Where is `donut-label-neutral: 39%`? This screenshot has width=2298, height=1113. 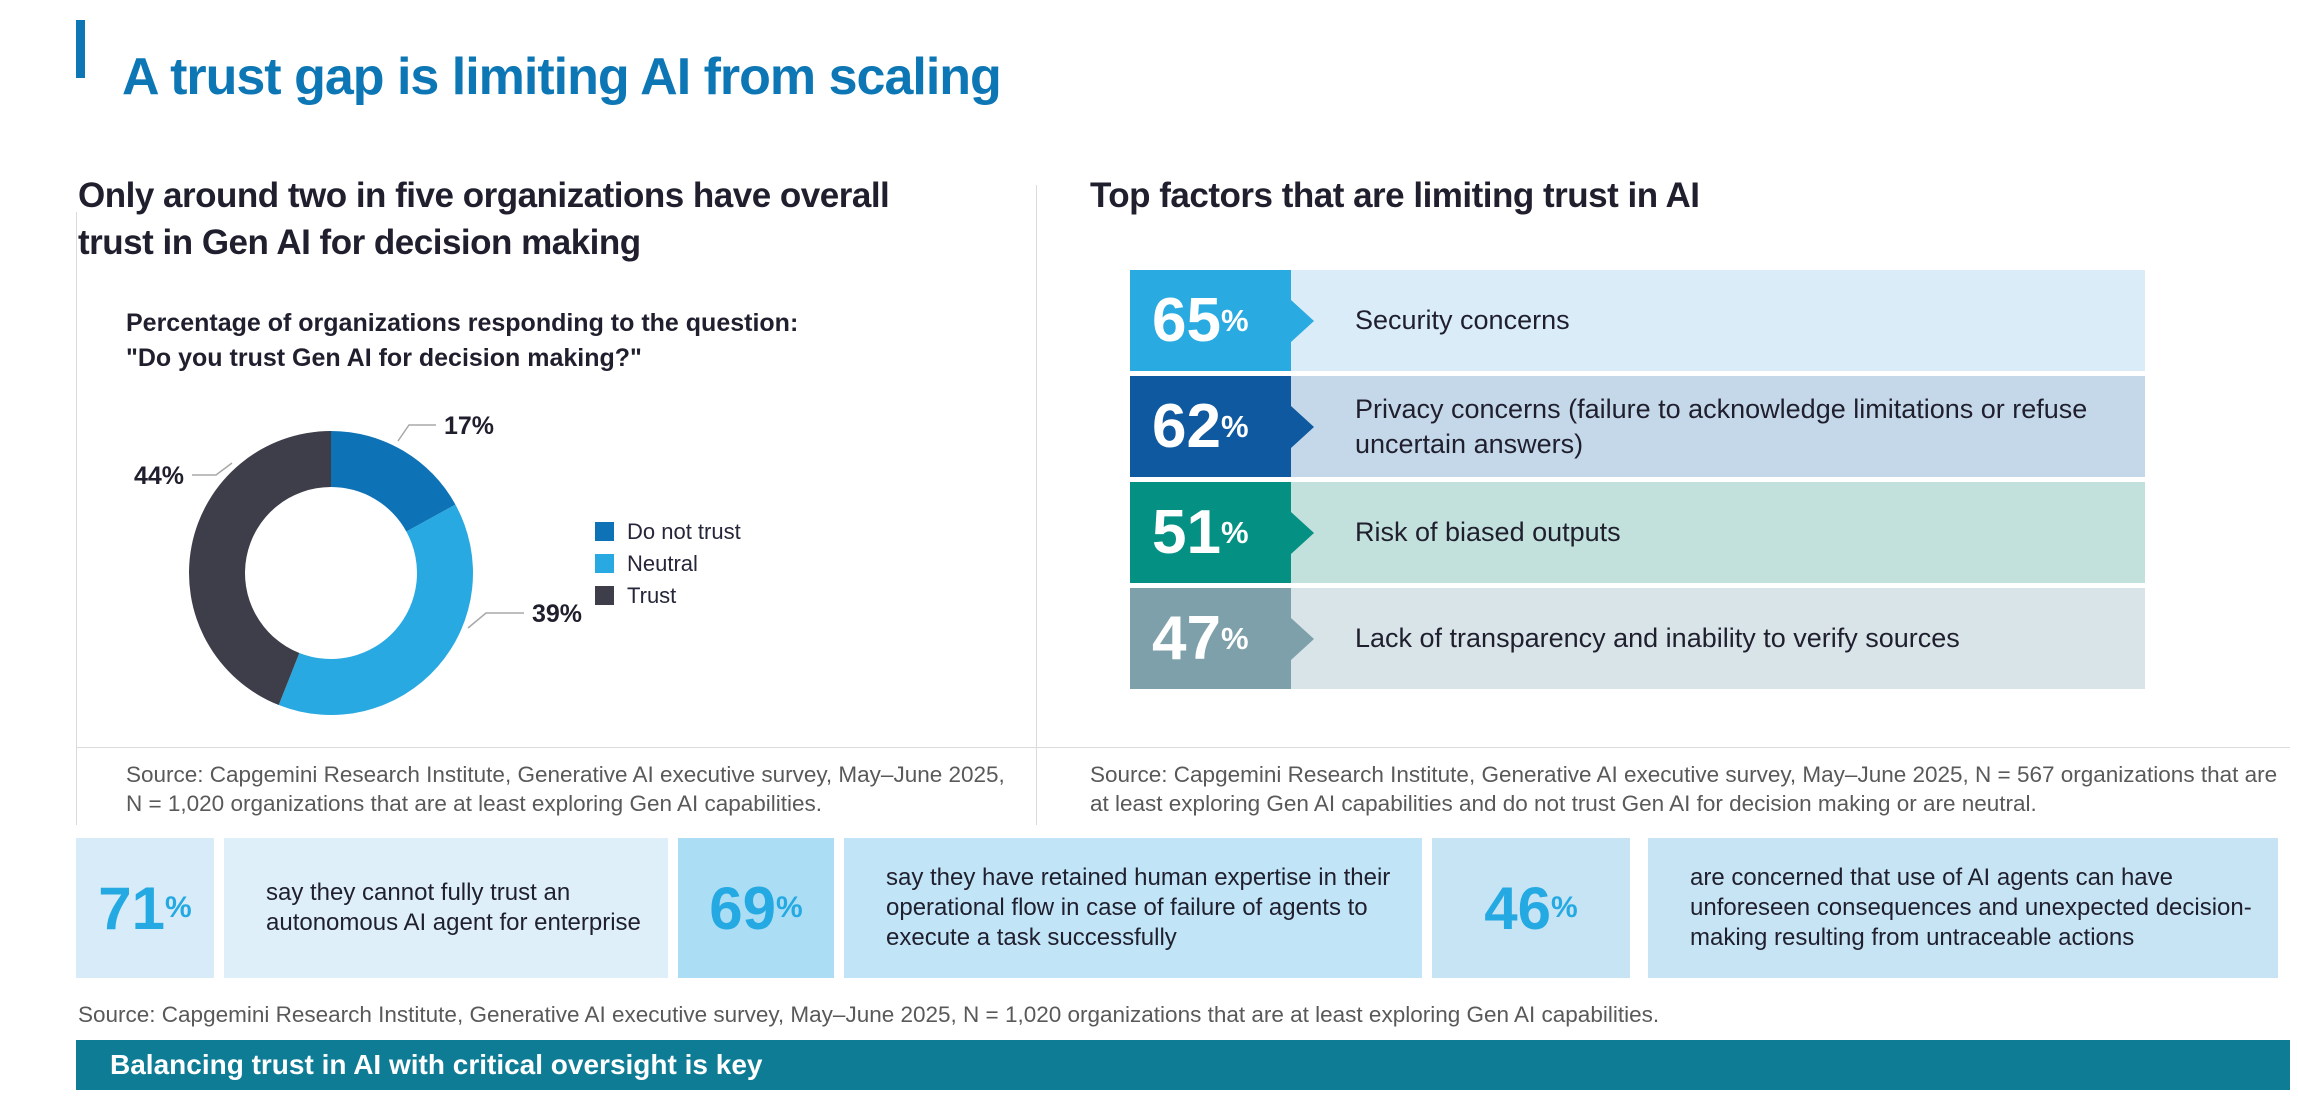
donut-label-neutral: 39% is located at coordinates (557, 614).